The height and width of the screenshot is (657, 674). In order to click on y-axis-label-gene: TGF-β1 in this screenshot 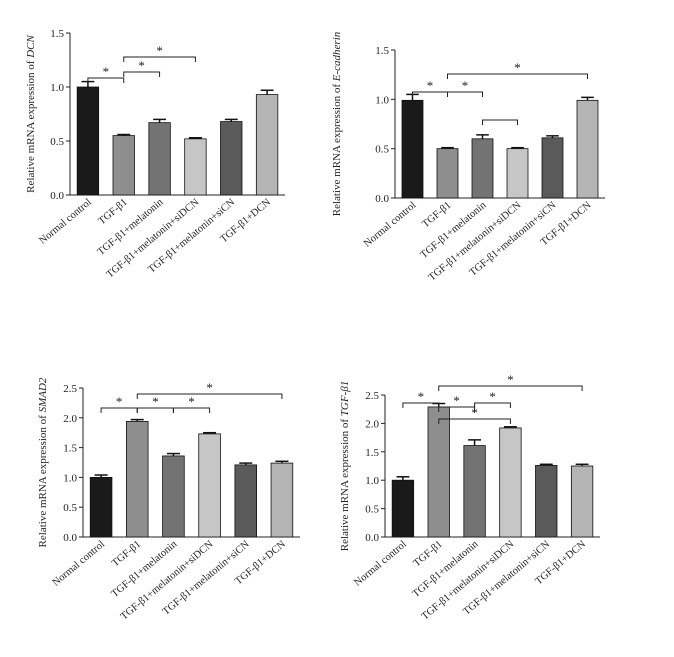, I will do `click(345, 398)`.